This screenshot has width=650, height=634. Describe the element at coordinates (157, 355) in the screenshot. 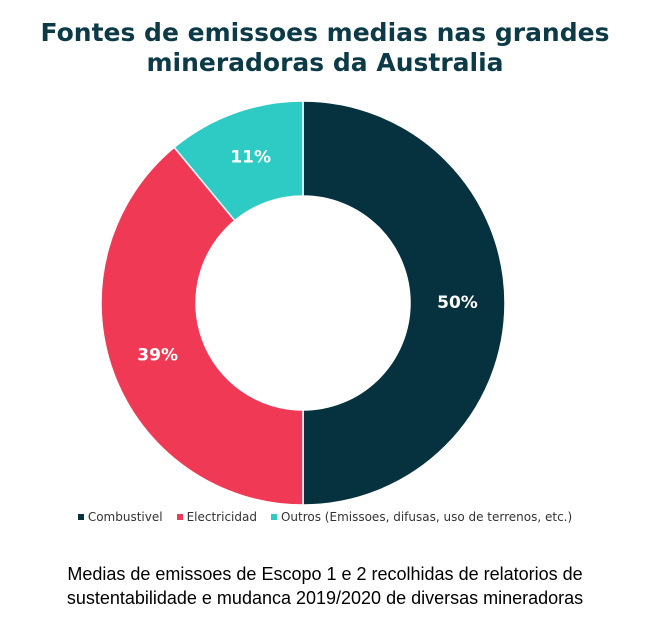

I see `slice-label-1: 39%` at that location.